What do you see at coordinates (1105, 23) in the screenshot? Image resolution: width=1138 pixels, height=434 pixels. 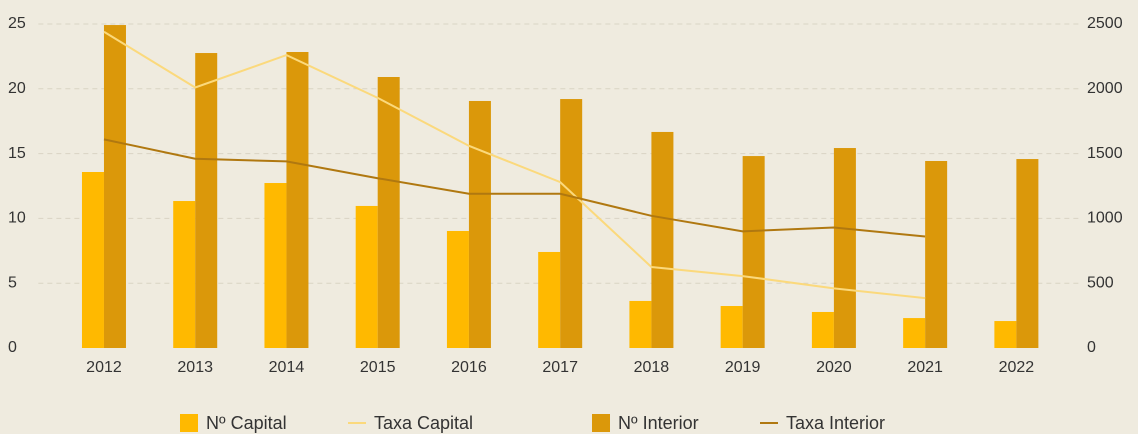 I see `y2-tick-label: 2500` at bounding box center [1105, 23].